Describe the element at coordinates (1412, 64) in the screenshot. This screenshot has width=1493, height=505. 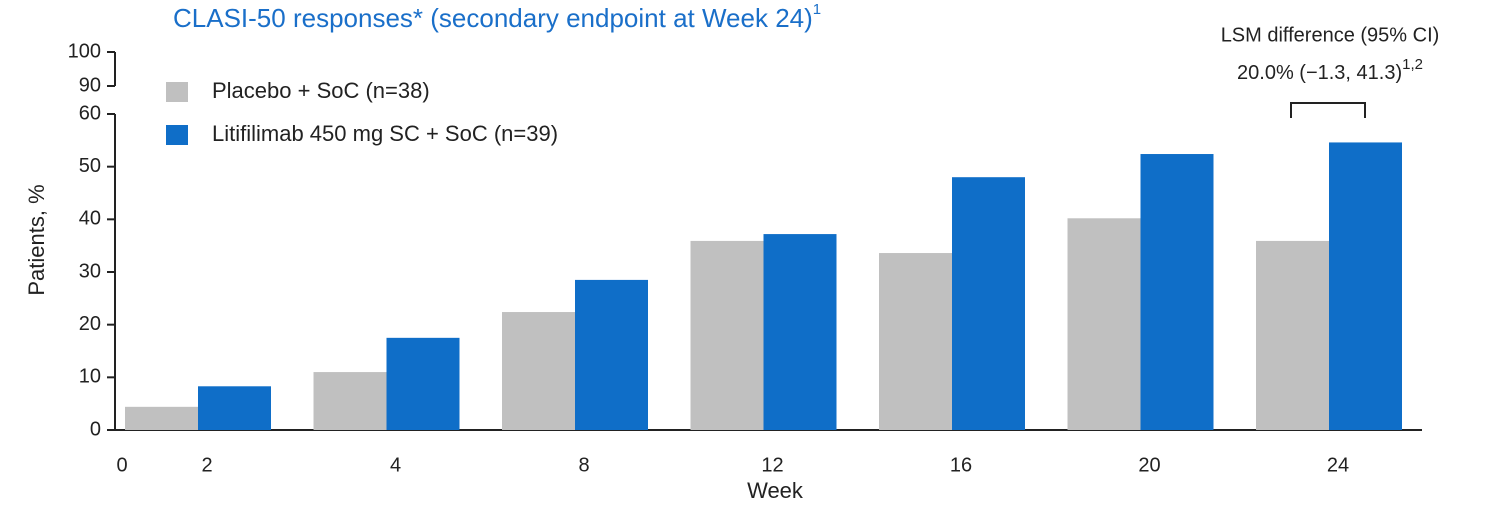
I see `annotation-superscript: 1,2` at that location.